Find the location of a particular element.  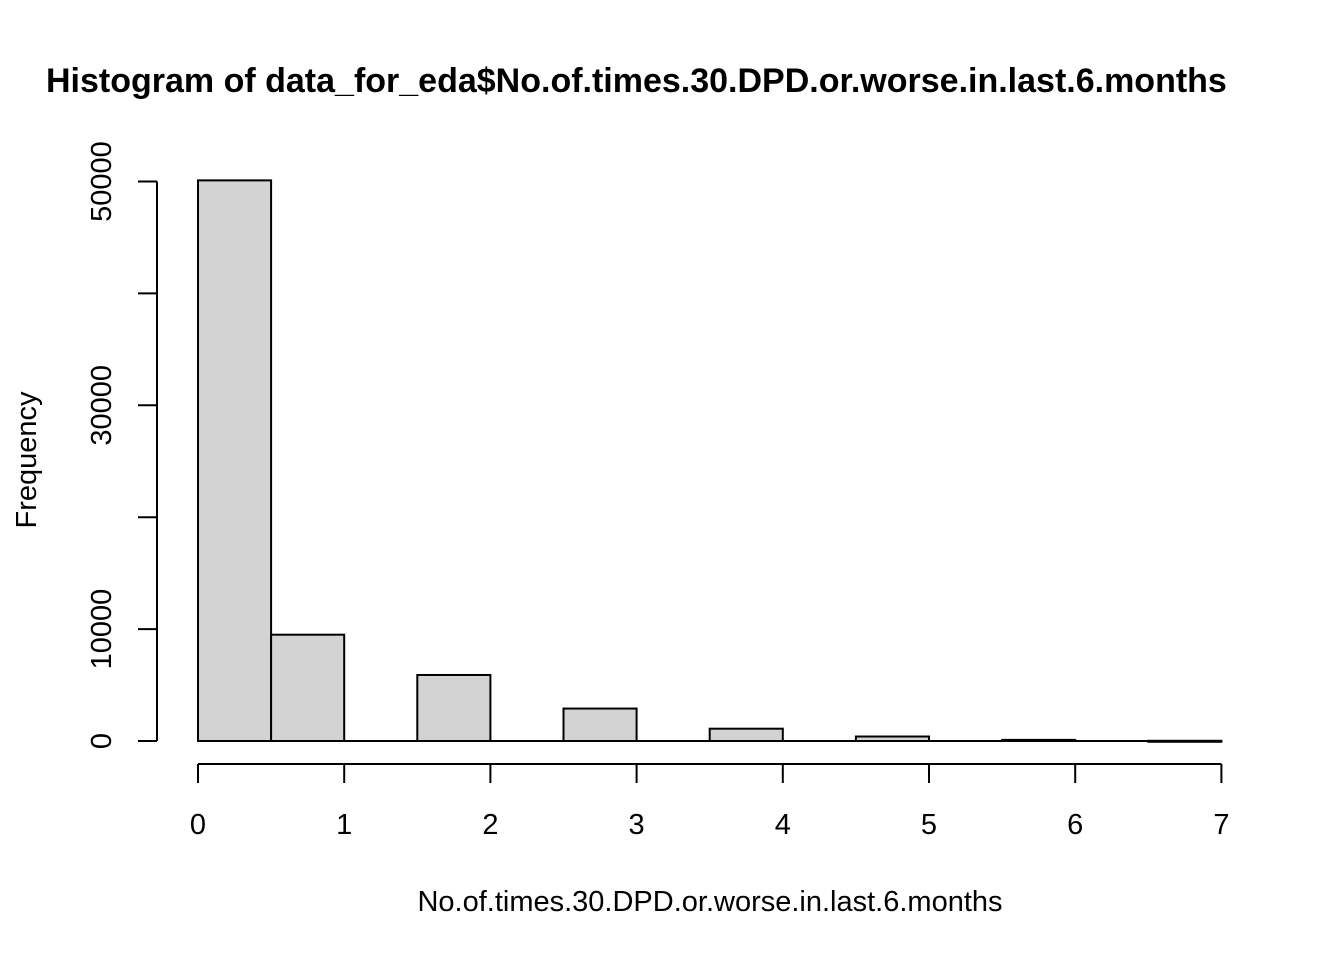

y-tick-label-0: 0 is located at coordinates (102, 741).